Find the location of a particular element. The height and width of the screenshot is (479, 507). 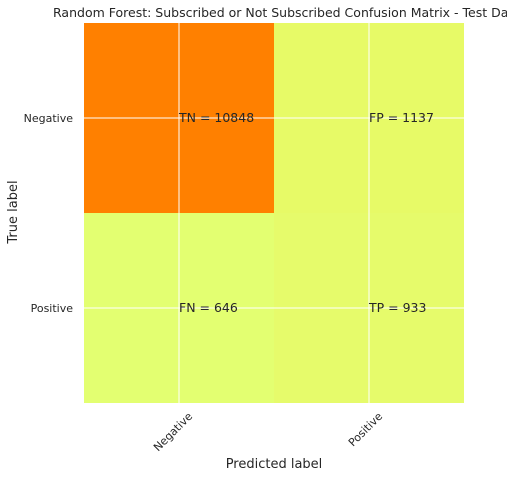

y-tick-label: Positive is located at coordinates (52, 308).